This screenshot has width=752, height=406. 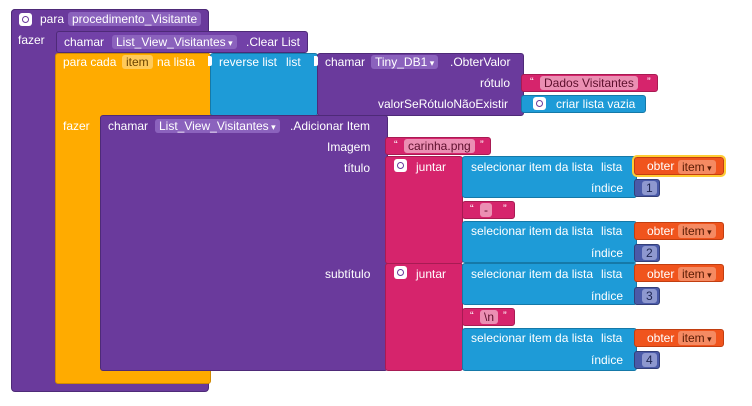 What do you see at coordinates (697, 167) in the screenshot?
I see `get-var-dropdown-1: item` at bounding box center [697, 167].